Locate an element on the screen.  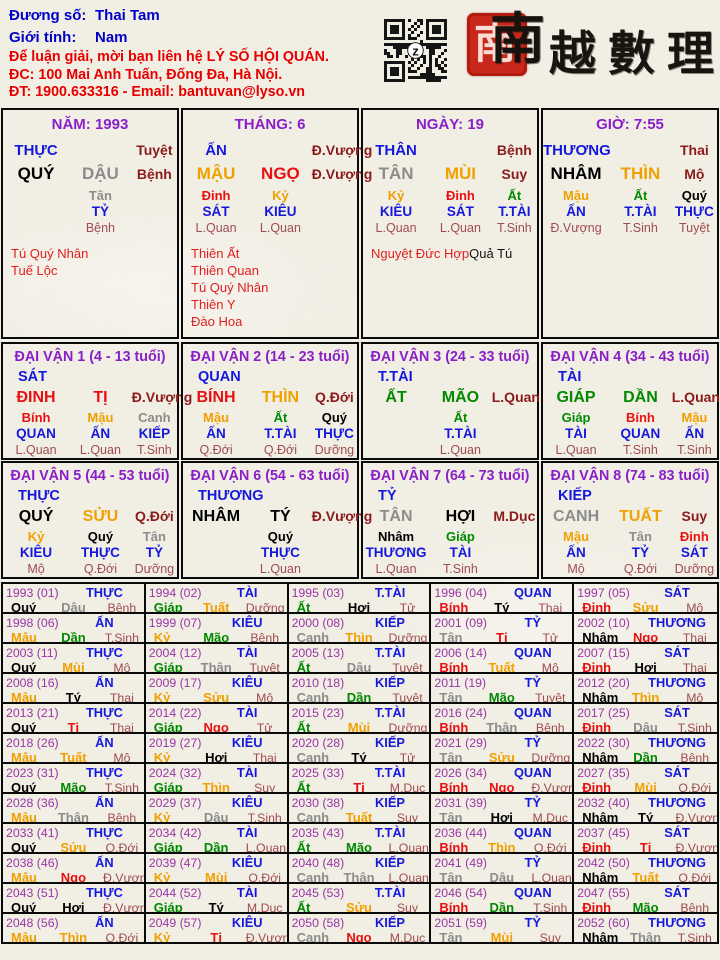
star-name: Tuế Lộc is located at coordinates (34, 270).